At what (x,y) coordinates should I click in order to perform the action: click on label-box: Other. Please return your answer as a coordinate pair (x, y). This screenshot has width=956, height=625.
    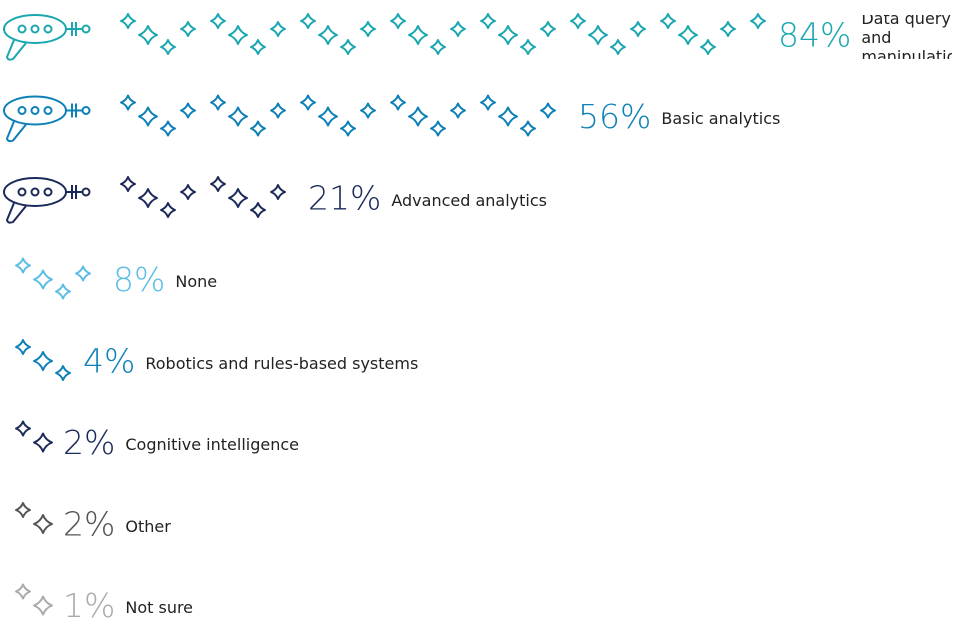
    Looking at the image, I should click on (538, 526).